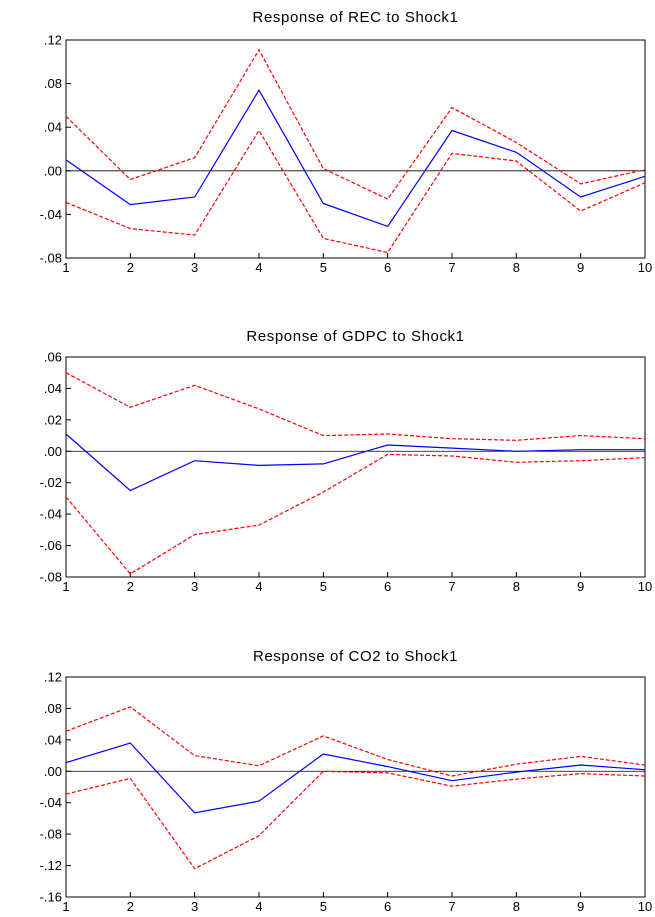 The image size is (655, 917). I want to click on y-tick-label: -.02, so click(51, 482).